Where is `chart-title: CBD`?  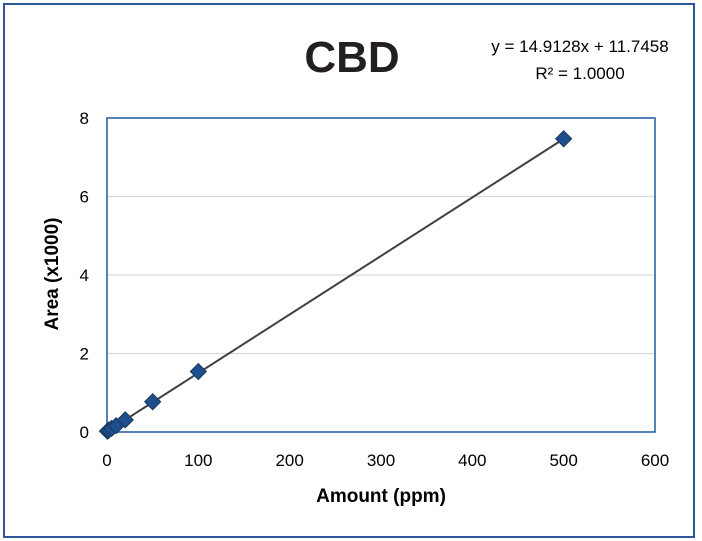 chart-title: CBD is located at coordinates (351, 57).